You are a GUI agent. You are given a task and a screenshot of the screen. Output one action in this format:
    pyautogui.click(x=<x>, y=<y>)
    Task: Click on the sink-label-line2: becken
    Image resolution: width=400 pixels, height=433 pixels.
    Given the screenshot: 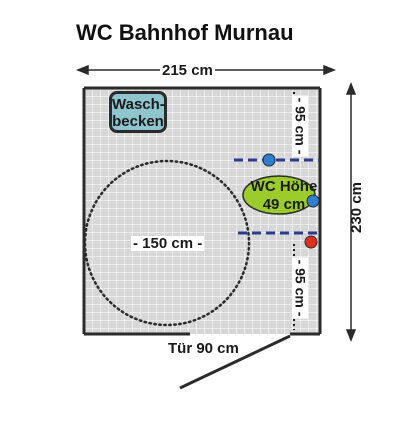 What is the action you would take?
    pyautogui.click(x=138, y=121)
    